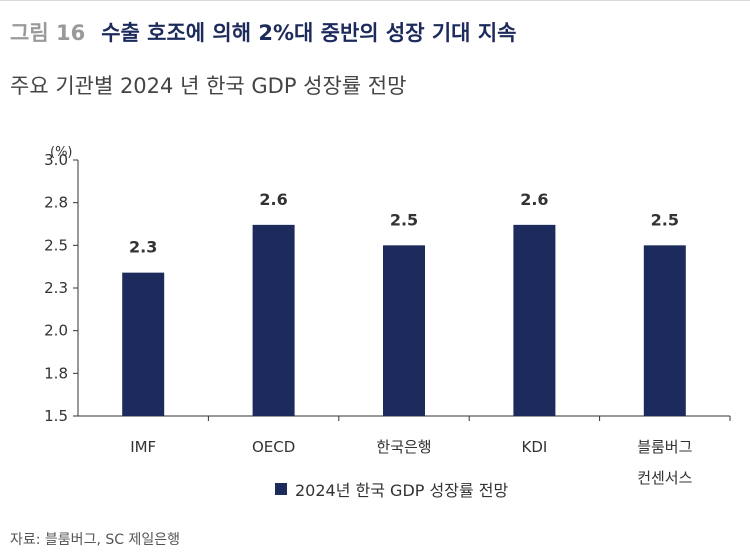 The height and width of the screenshot is (558, 750). What do you see at coordinates (664, 478) in the screenshot?
I see `x-tick-label: 컨센서스` at bounding box center [664, 478].